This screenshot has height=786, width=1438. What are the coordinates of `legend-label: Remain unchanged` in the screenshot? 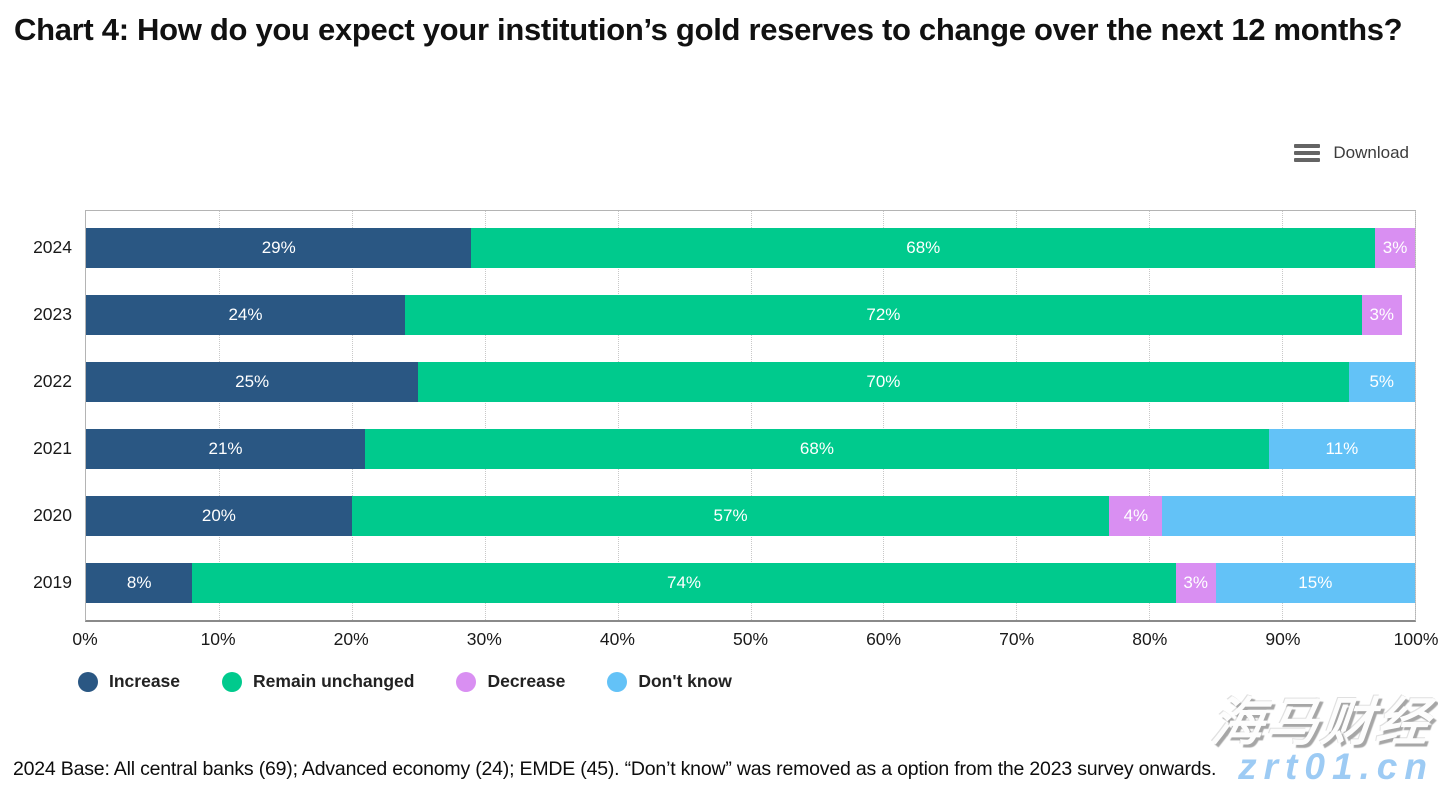 It's located at (334, 681).